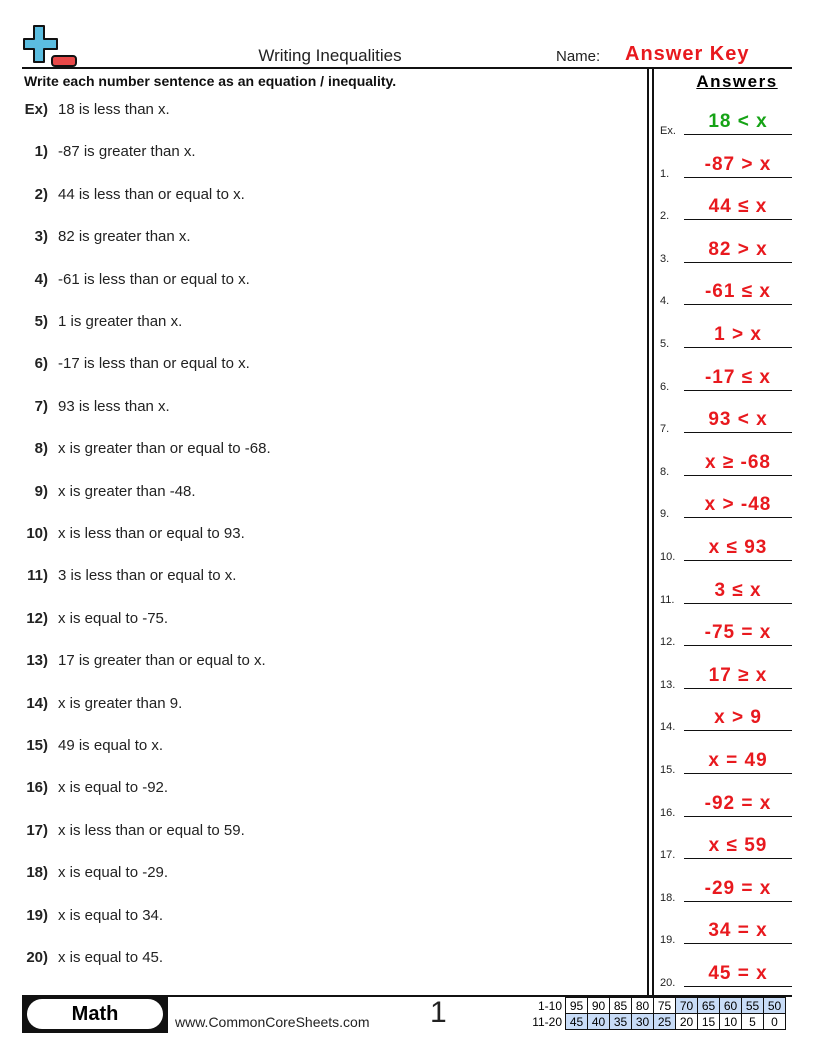 The width and height of the screenshot is (816, 1056). Describe the element at coordinates (668, 940) in the screenshot. I see `answer-label: 19.` at that location.